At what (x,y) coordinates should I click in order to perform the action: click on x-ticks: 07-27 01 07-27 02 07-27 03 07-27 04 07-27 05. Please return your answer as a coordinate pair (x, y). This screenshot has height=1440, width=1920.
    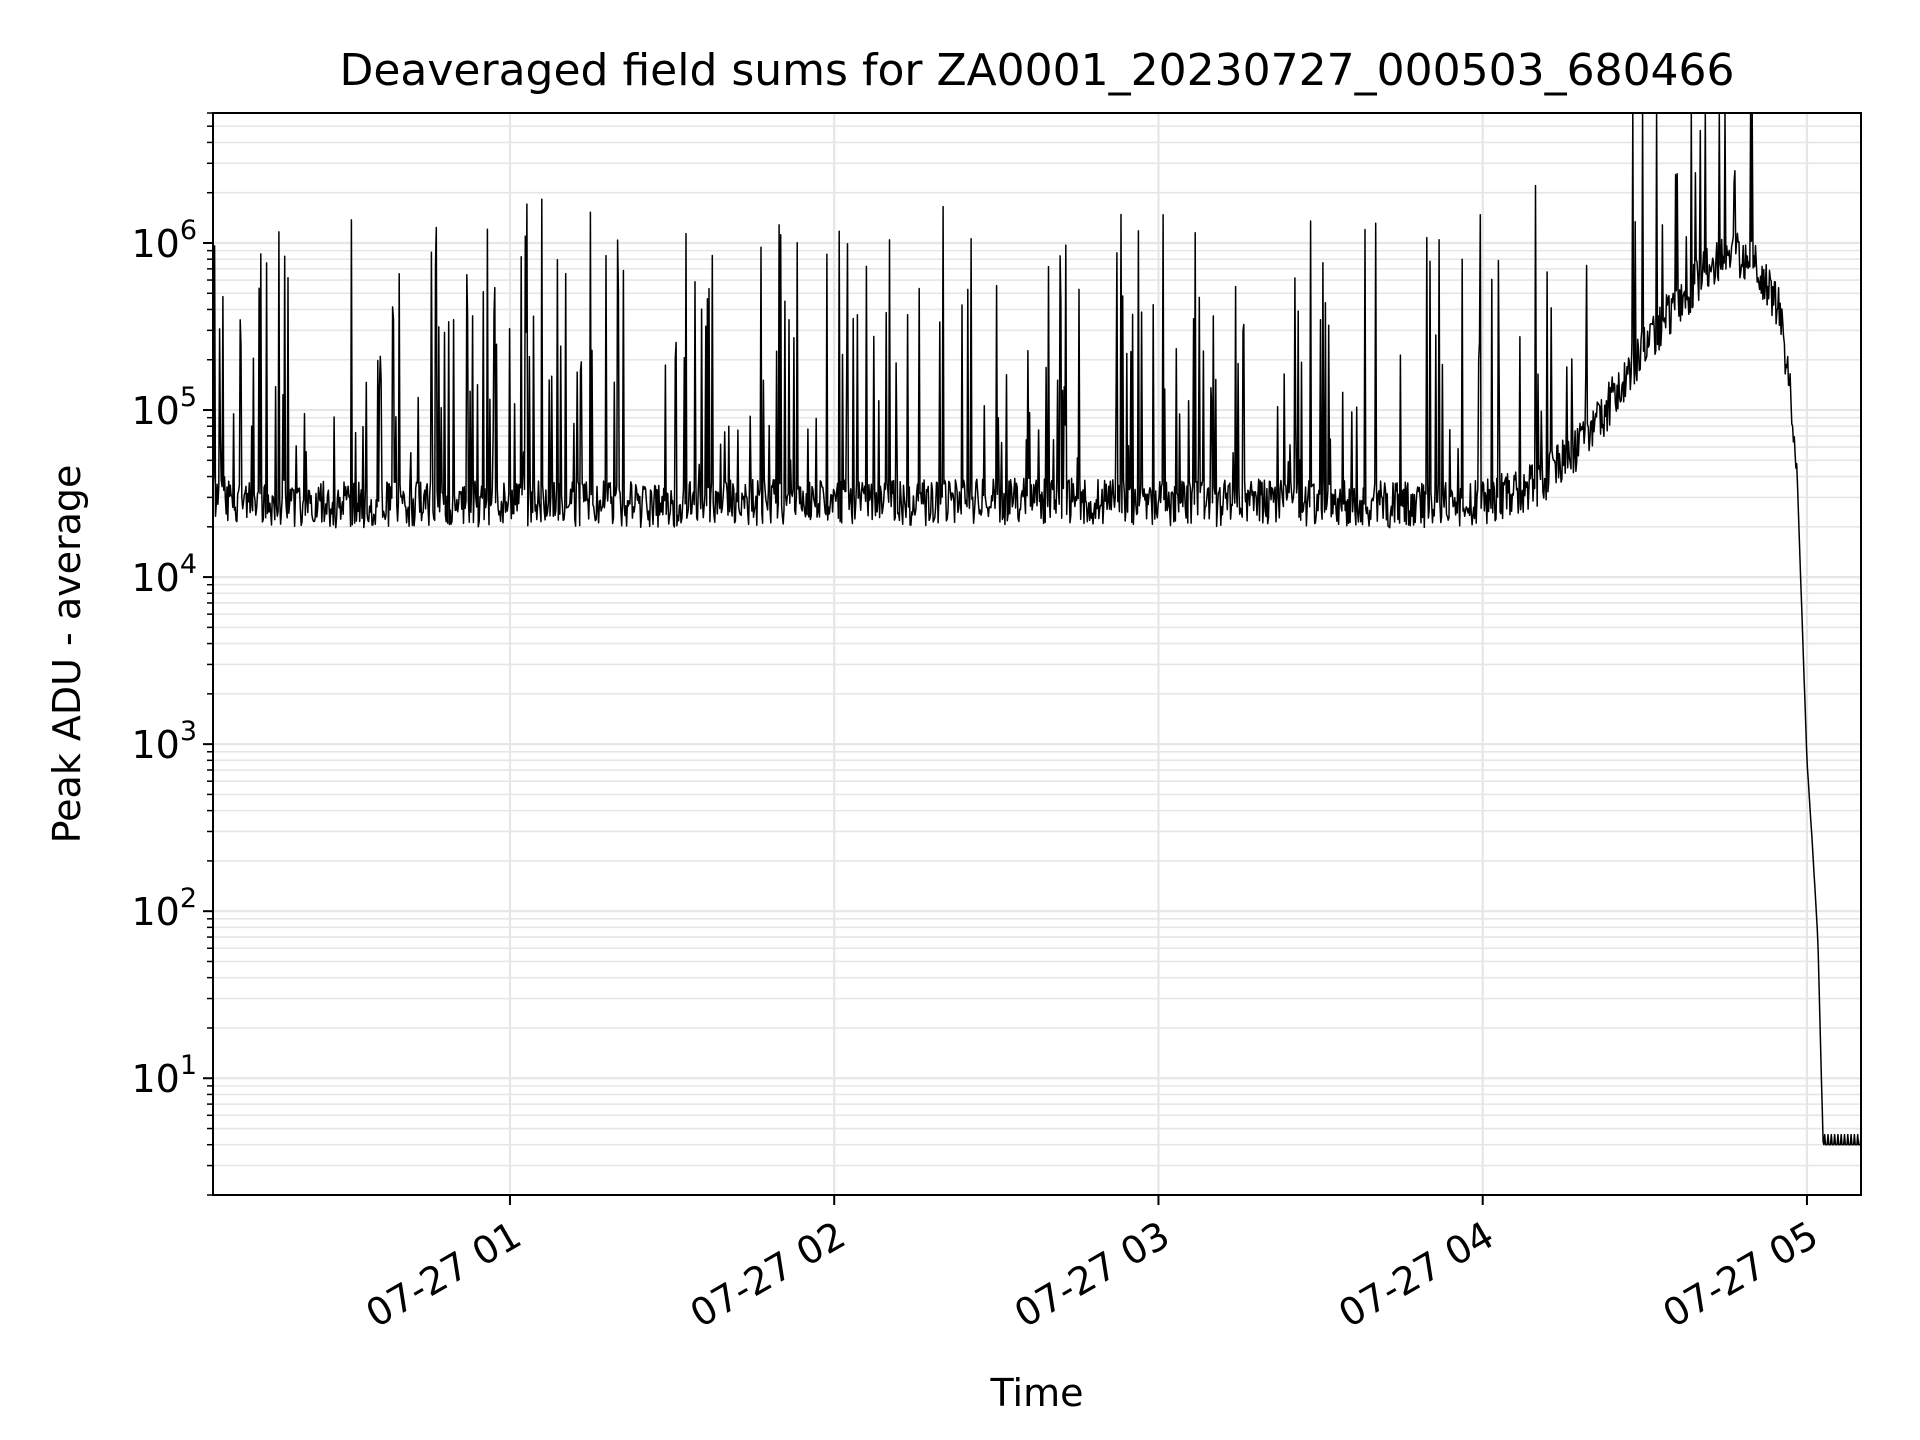
    Looking at the image, I should click on (1091, 1265).